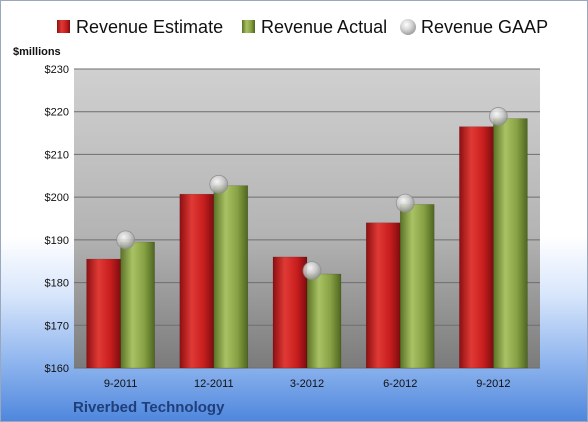 Image resolution: width=588 pixels, height=422 pixels. Describe the element at coordinates (57, 241) in the screenshot. I see `y-tick-label: $190` at that location.